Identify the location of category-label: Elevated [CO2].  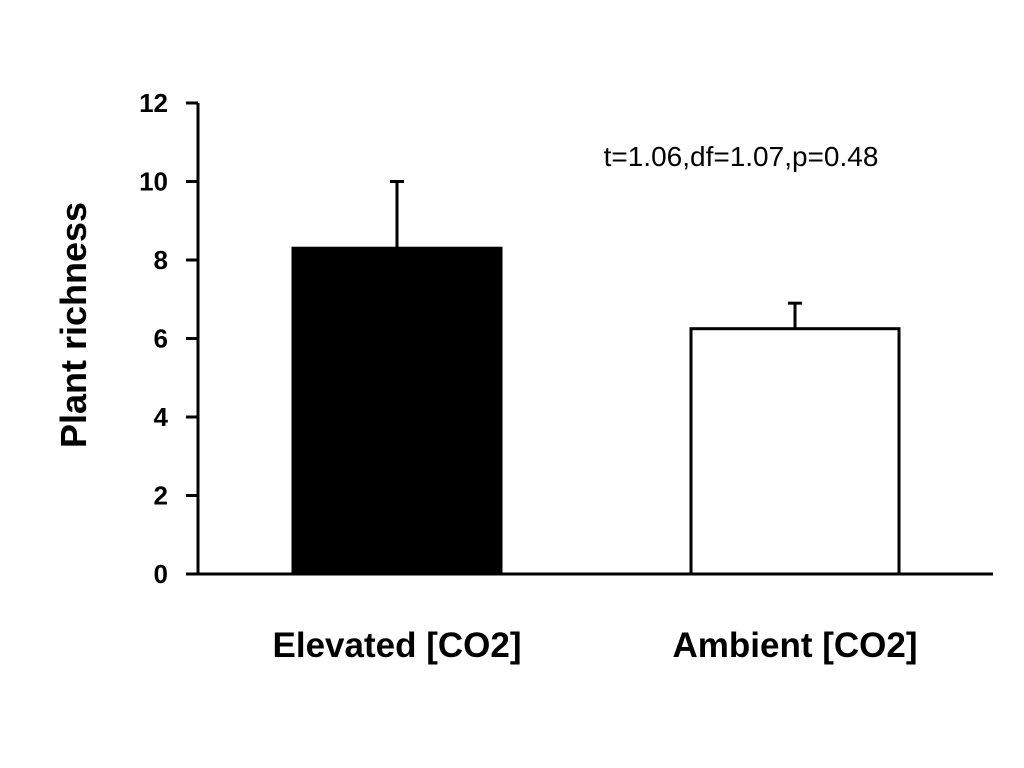
(397, 645).